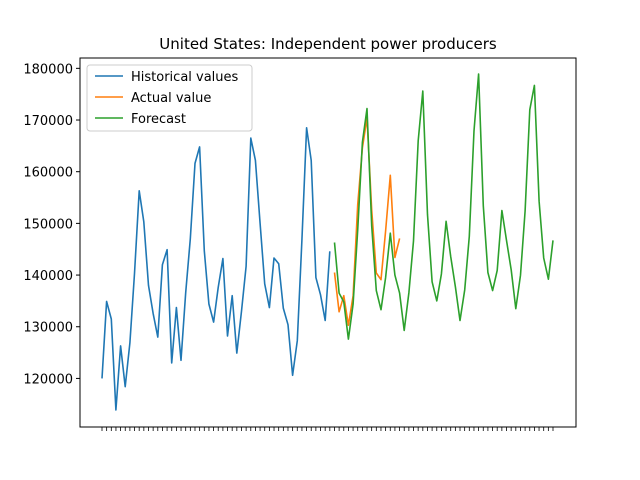  I want to click on y-tick-label: 160000, so click(48, 173).